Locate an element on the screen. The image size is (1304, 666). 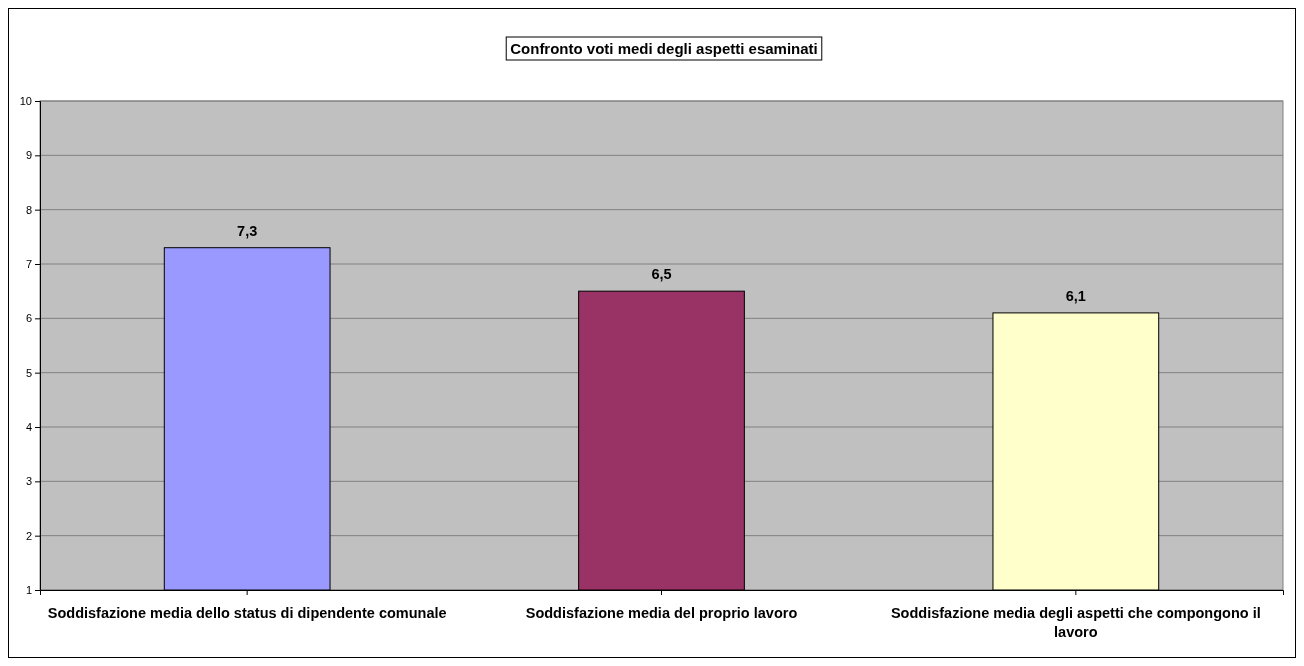
y-tick-label: 2 is located at coordinates (28, 535).